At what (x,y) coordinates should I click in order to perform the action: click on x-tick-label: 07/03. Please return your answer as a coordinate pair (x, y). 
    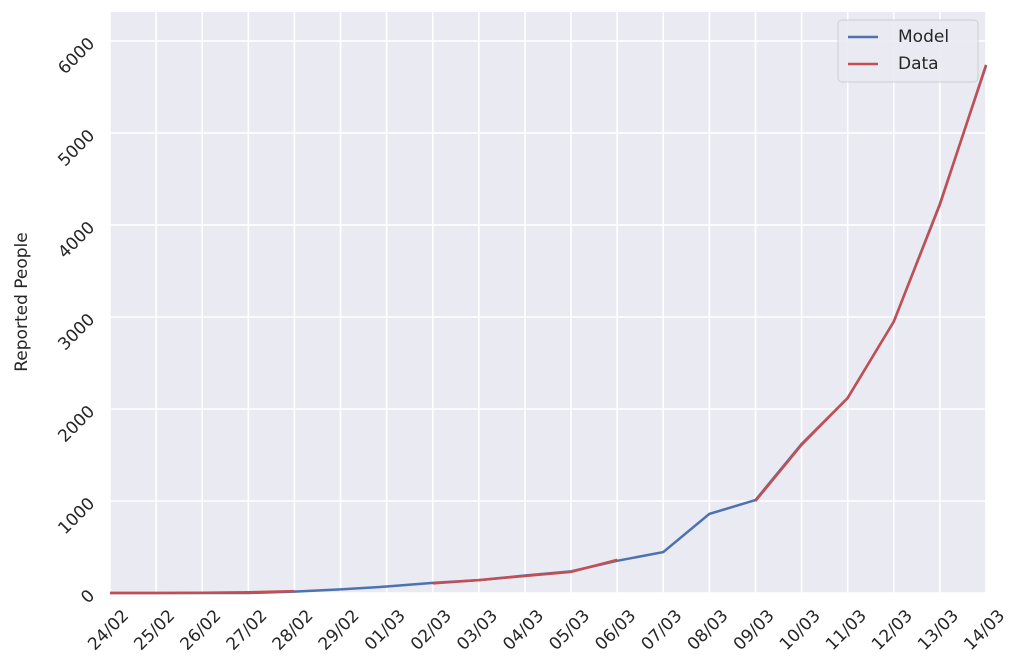
    Looking at the image, I should click on (662, 629).